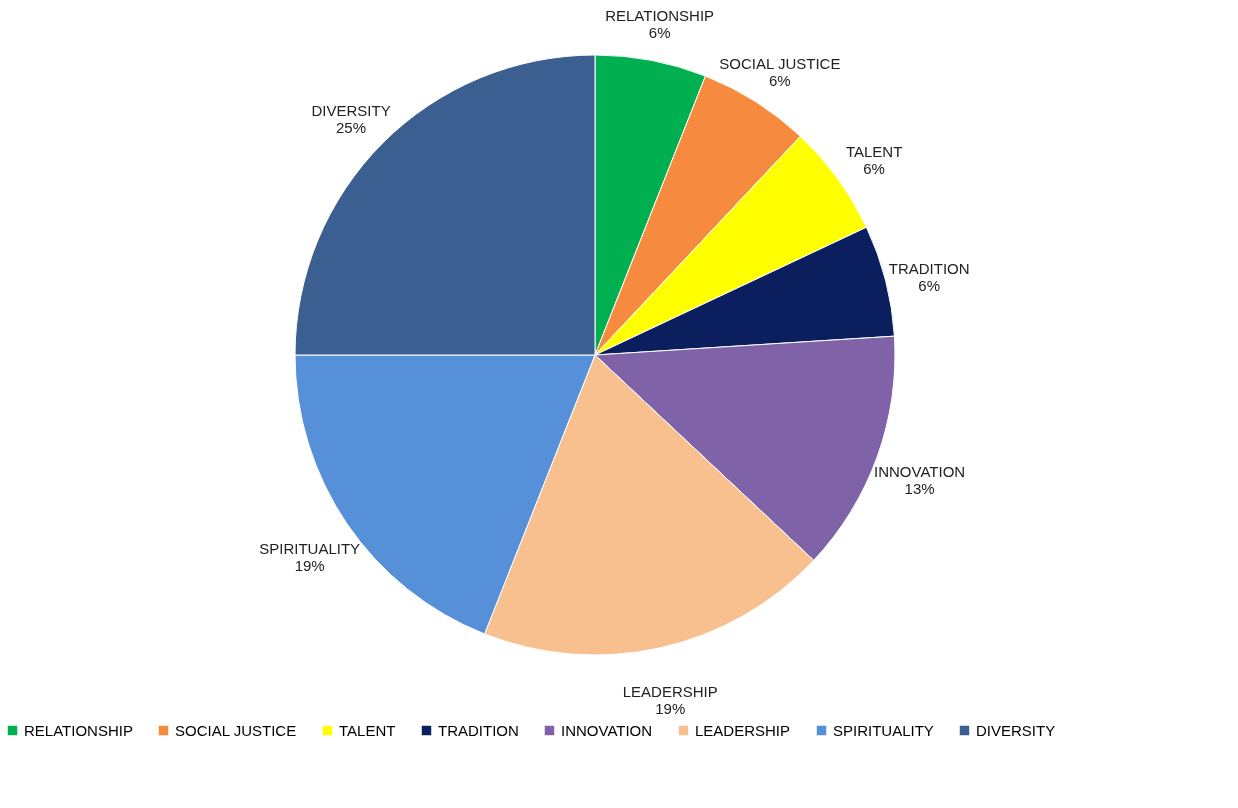  What do you see at coordinates (929, 269) in the screenshot?
I see `slice-label: TRADITION` at bounding box center [929, 269].